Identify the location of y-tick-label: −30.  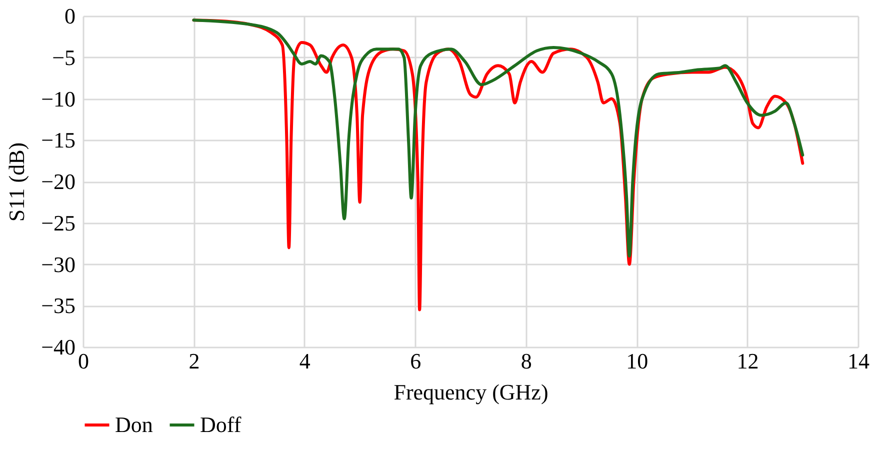
(58, 264).